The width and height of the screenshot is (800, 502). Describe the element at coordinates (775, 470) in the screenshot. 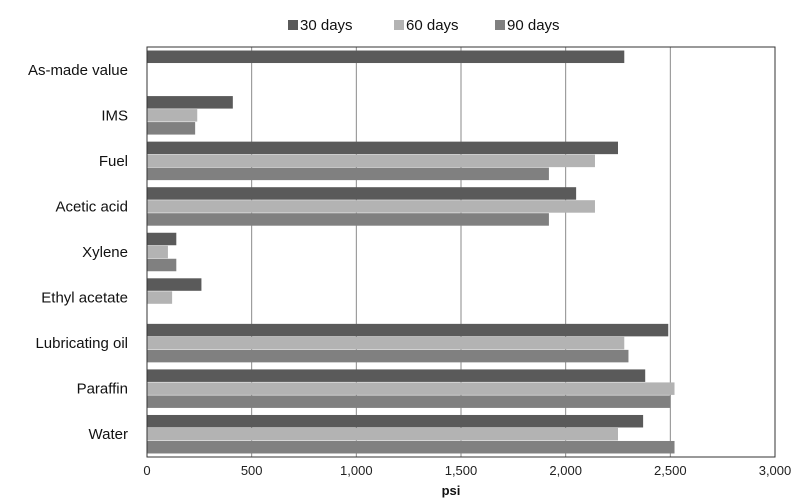

I see `x-tick-label: 3,000` at that location.